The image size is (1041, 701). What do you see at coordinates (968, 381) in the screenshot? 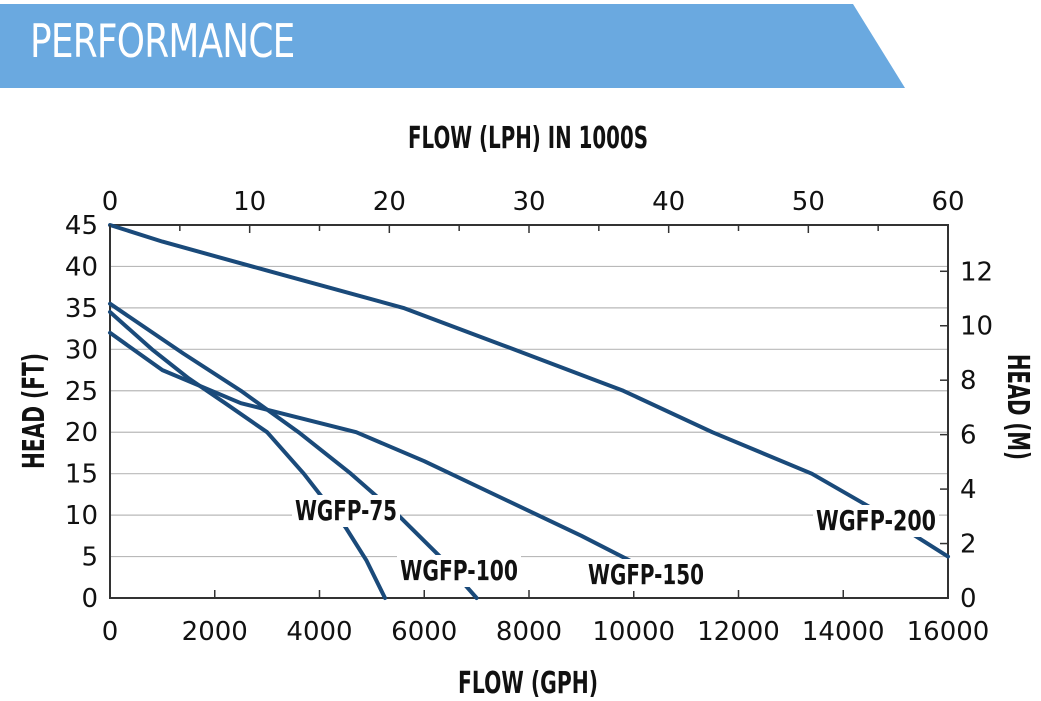
I see `y2-tick-label: 8` at bounding box center [968, 381].